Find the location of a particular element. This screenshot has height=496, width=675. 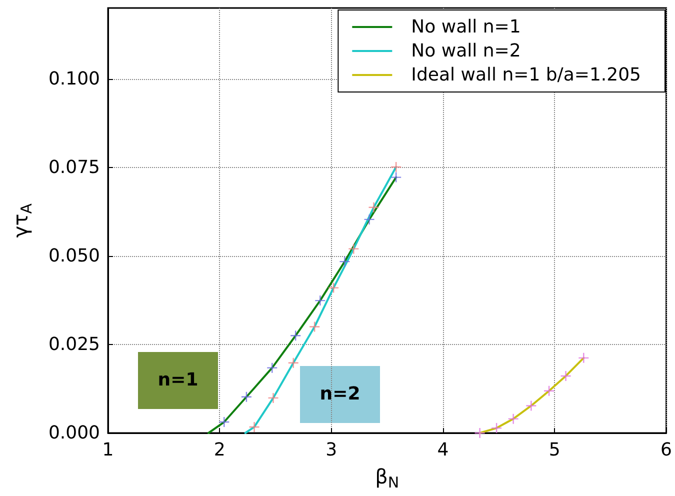

x-tick-label: 6 is located at coordinates (666, 450).